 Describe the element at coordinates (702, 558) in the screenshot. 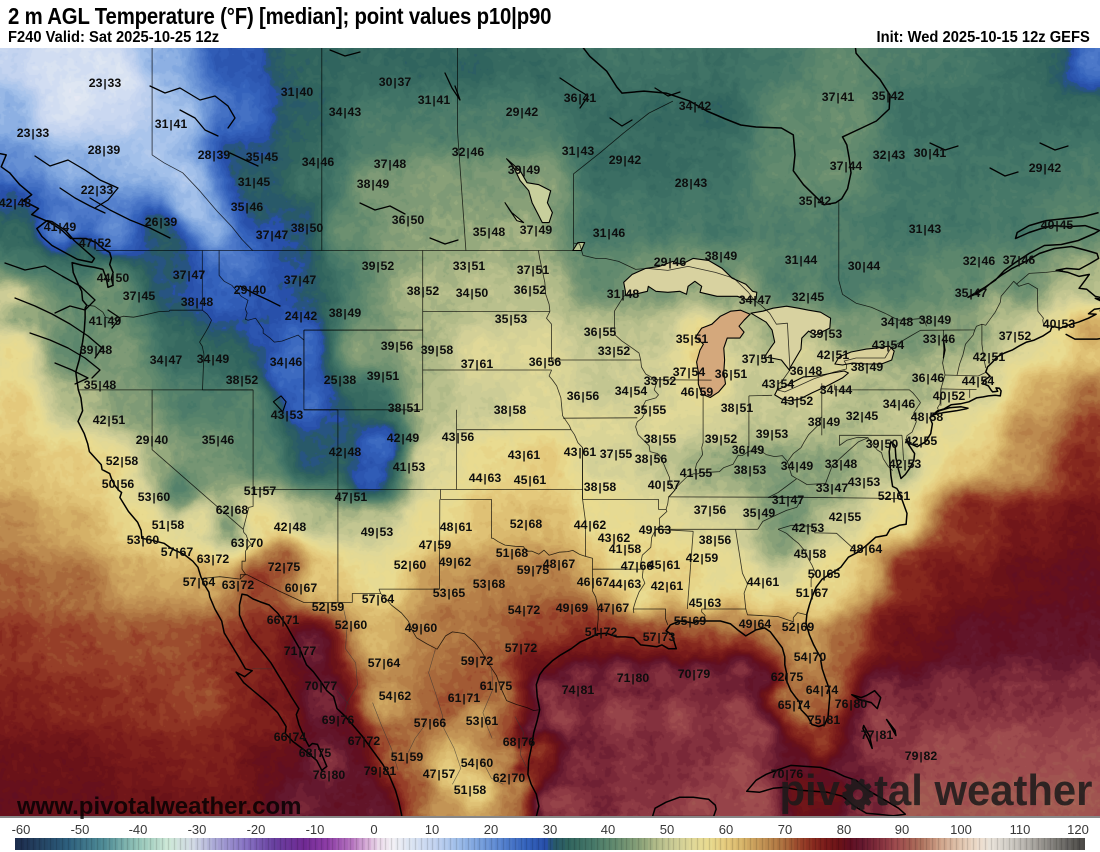

I see `svg-text: 42 | 59` at that location.